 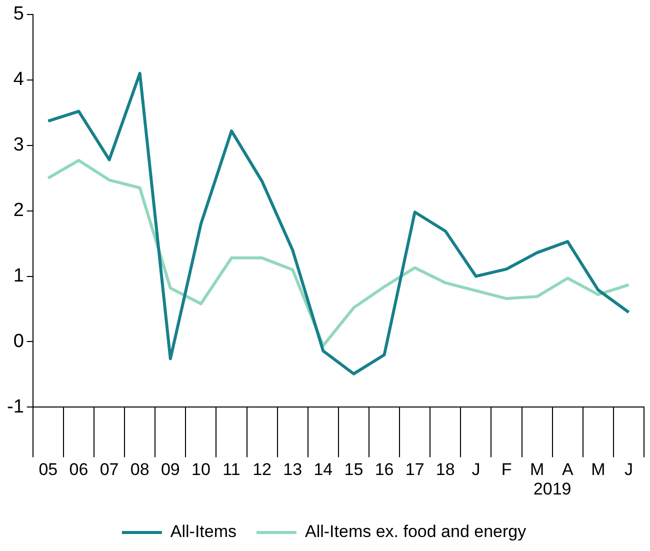 I want to click on x-tick-label: 05, so click(x=48, y=470).